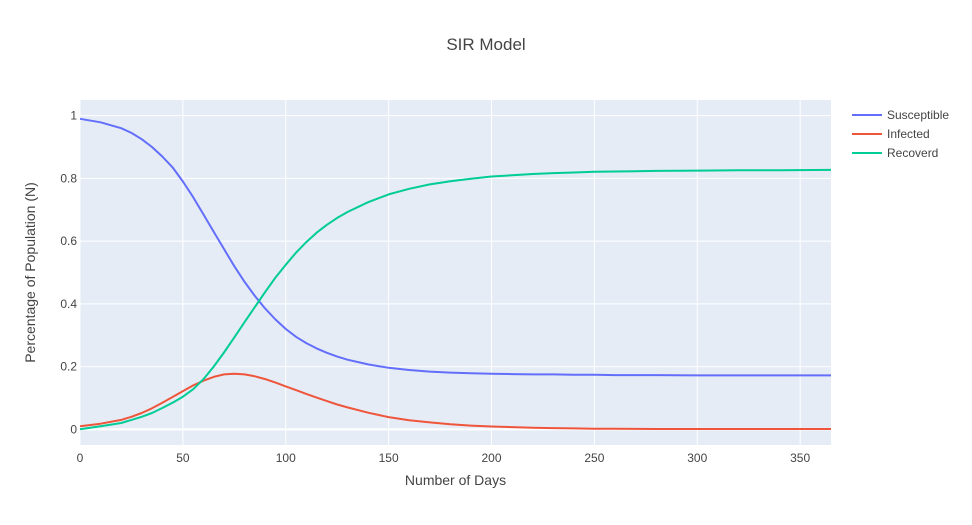 The height and width of the screenshot is (525, 972). Describe the element at coordinates (73, 116) in the screenshot. I see `y-tick-label: 1` at that location.